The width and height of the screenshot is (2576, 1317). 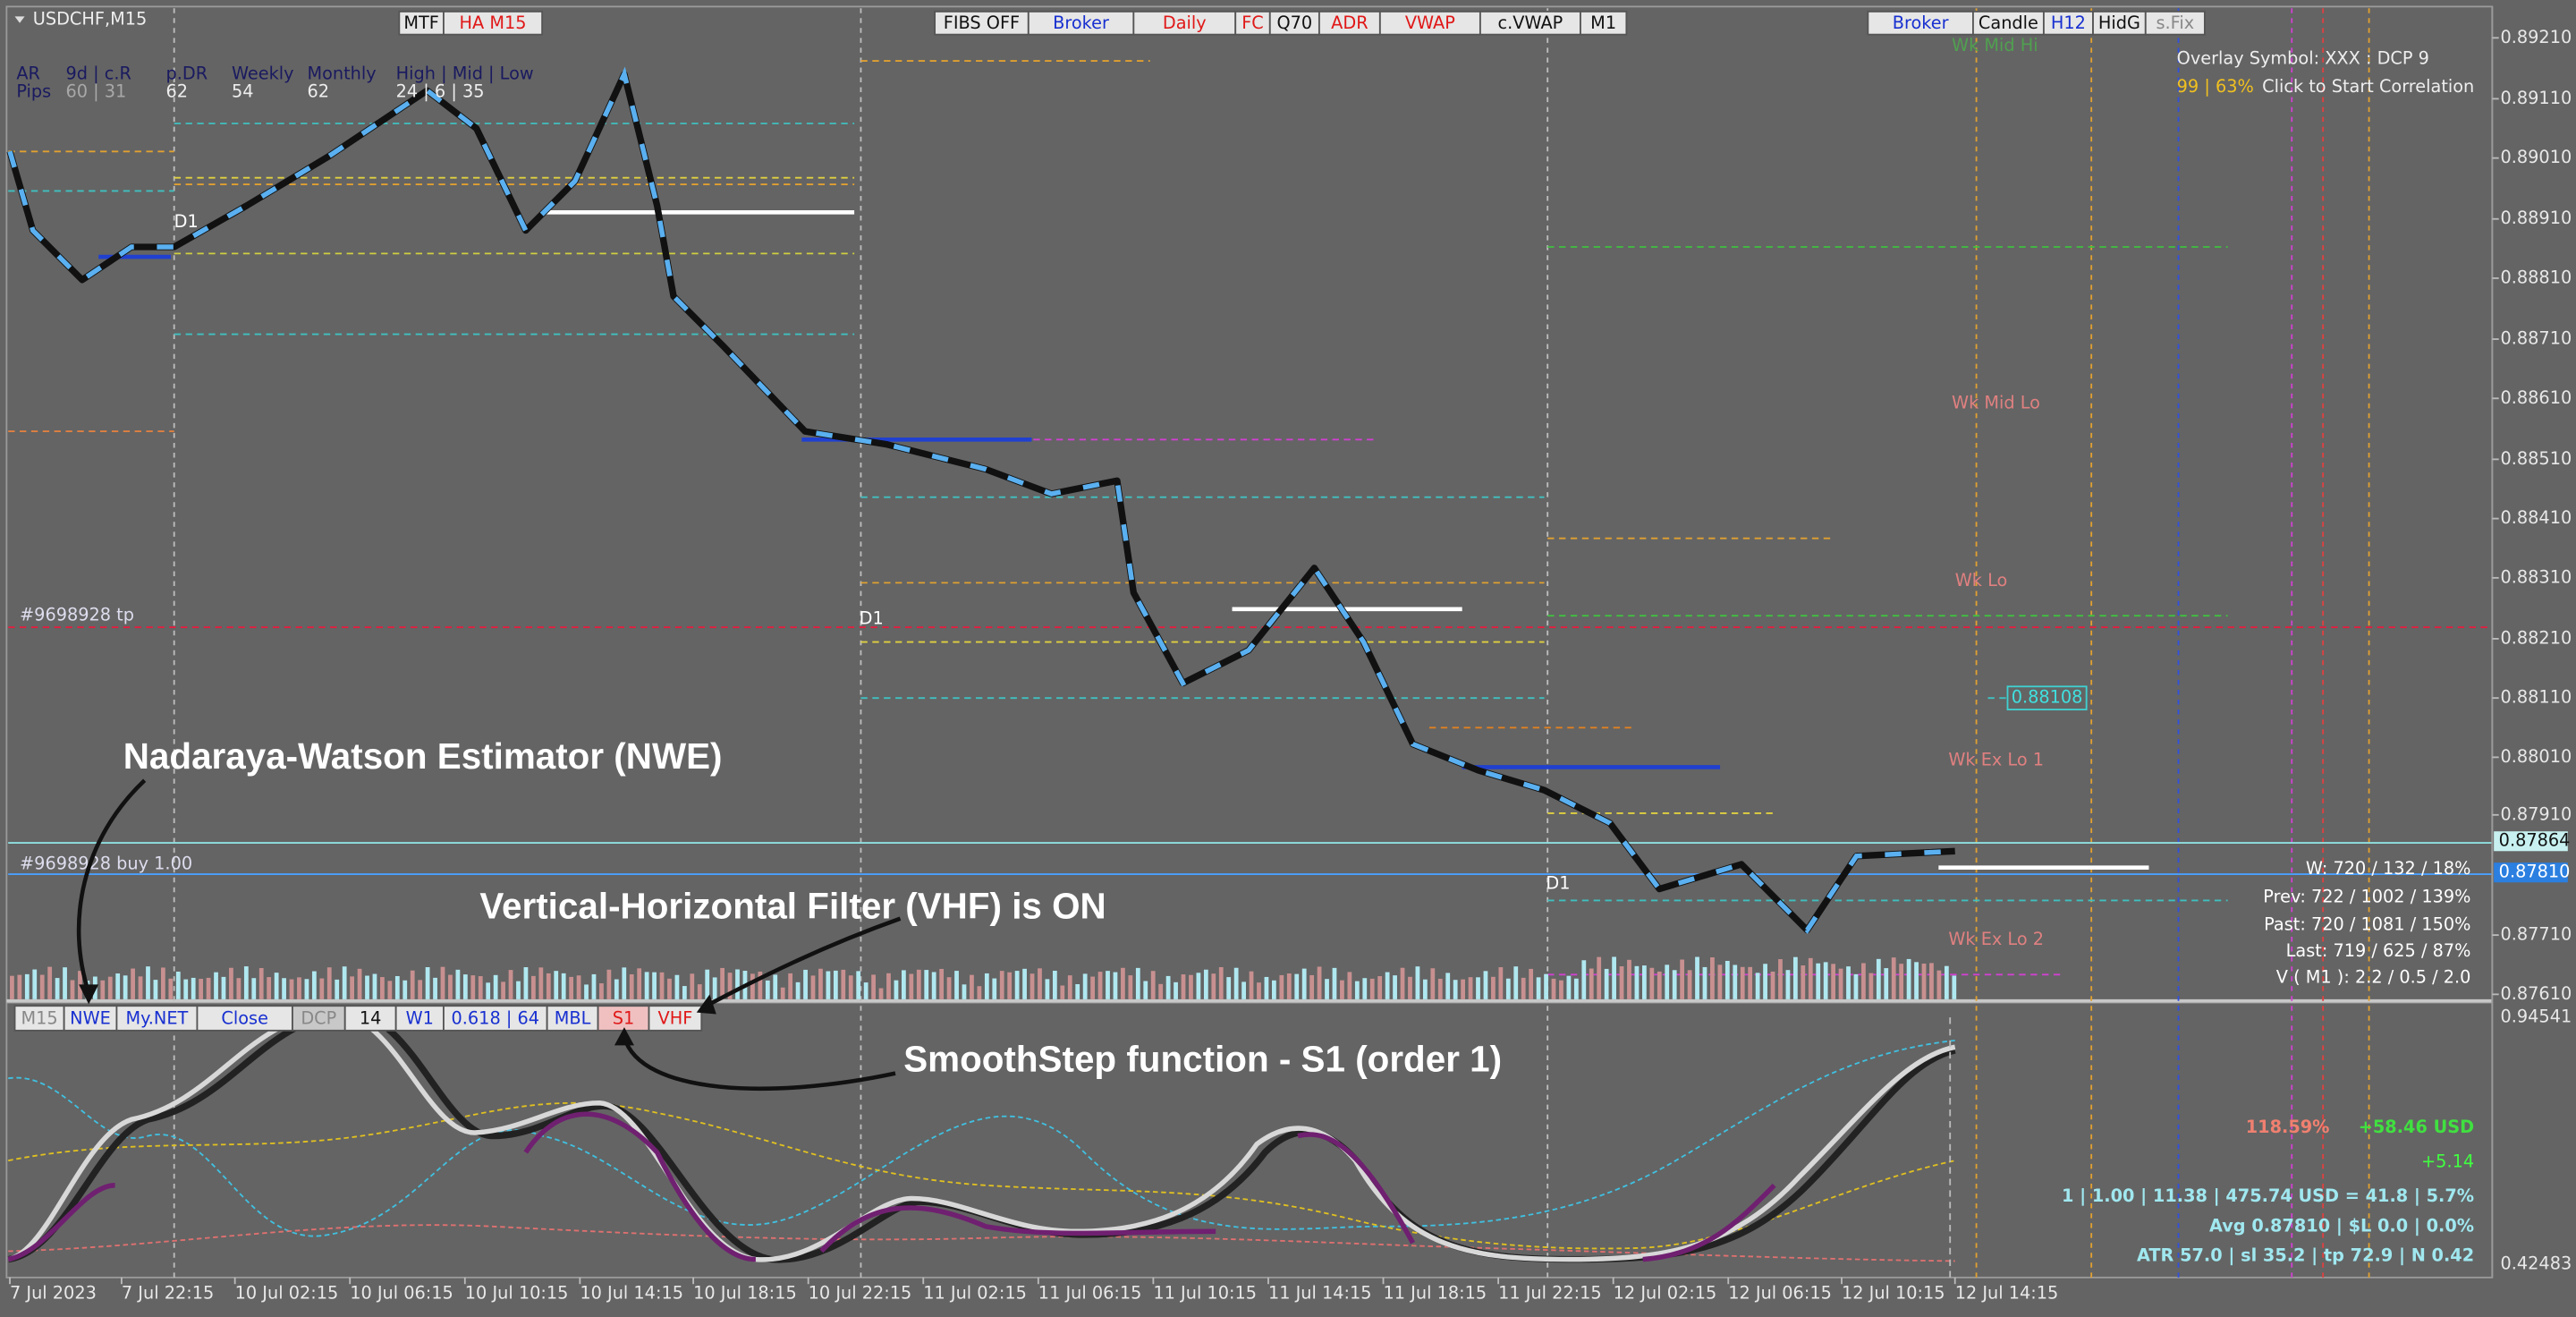 I want to click on button-label: Candle, so click(x=2008, y=23).